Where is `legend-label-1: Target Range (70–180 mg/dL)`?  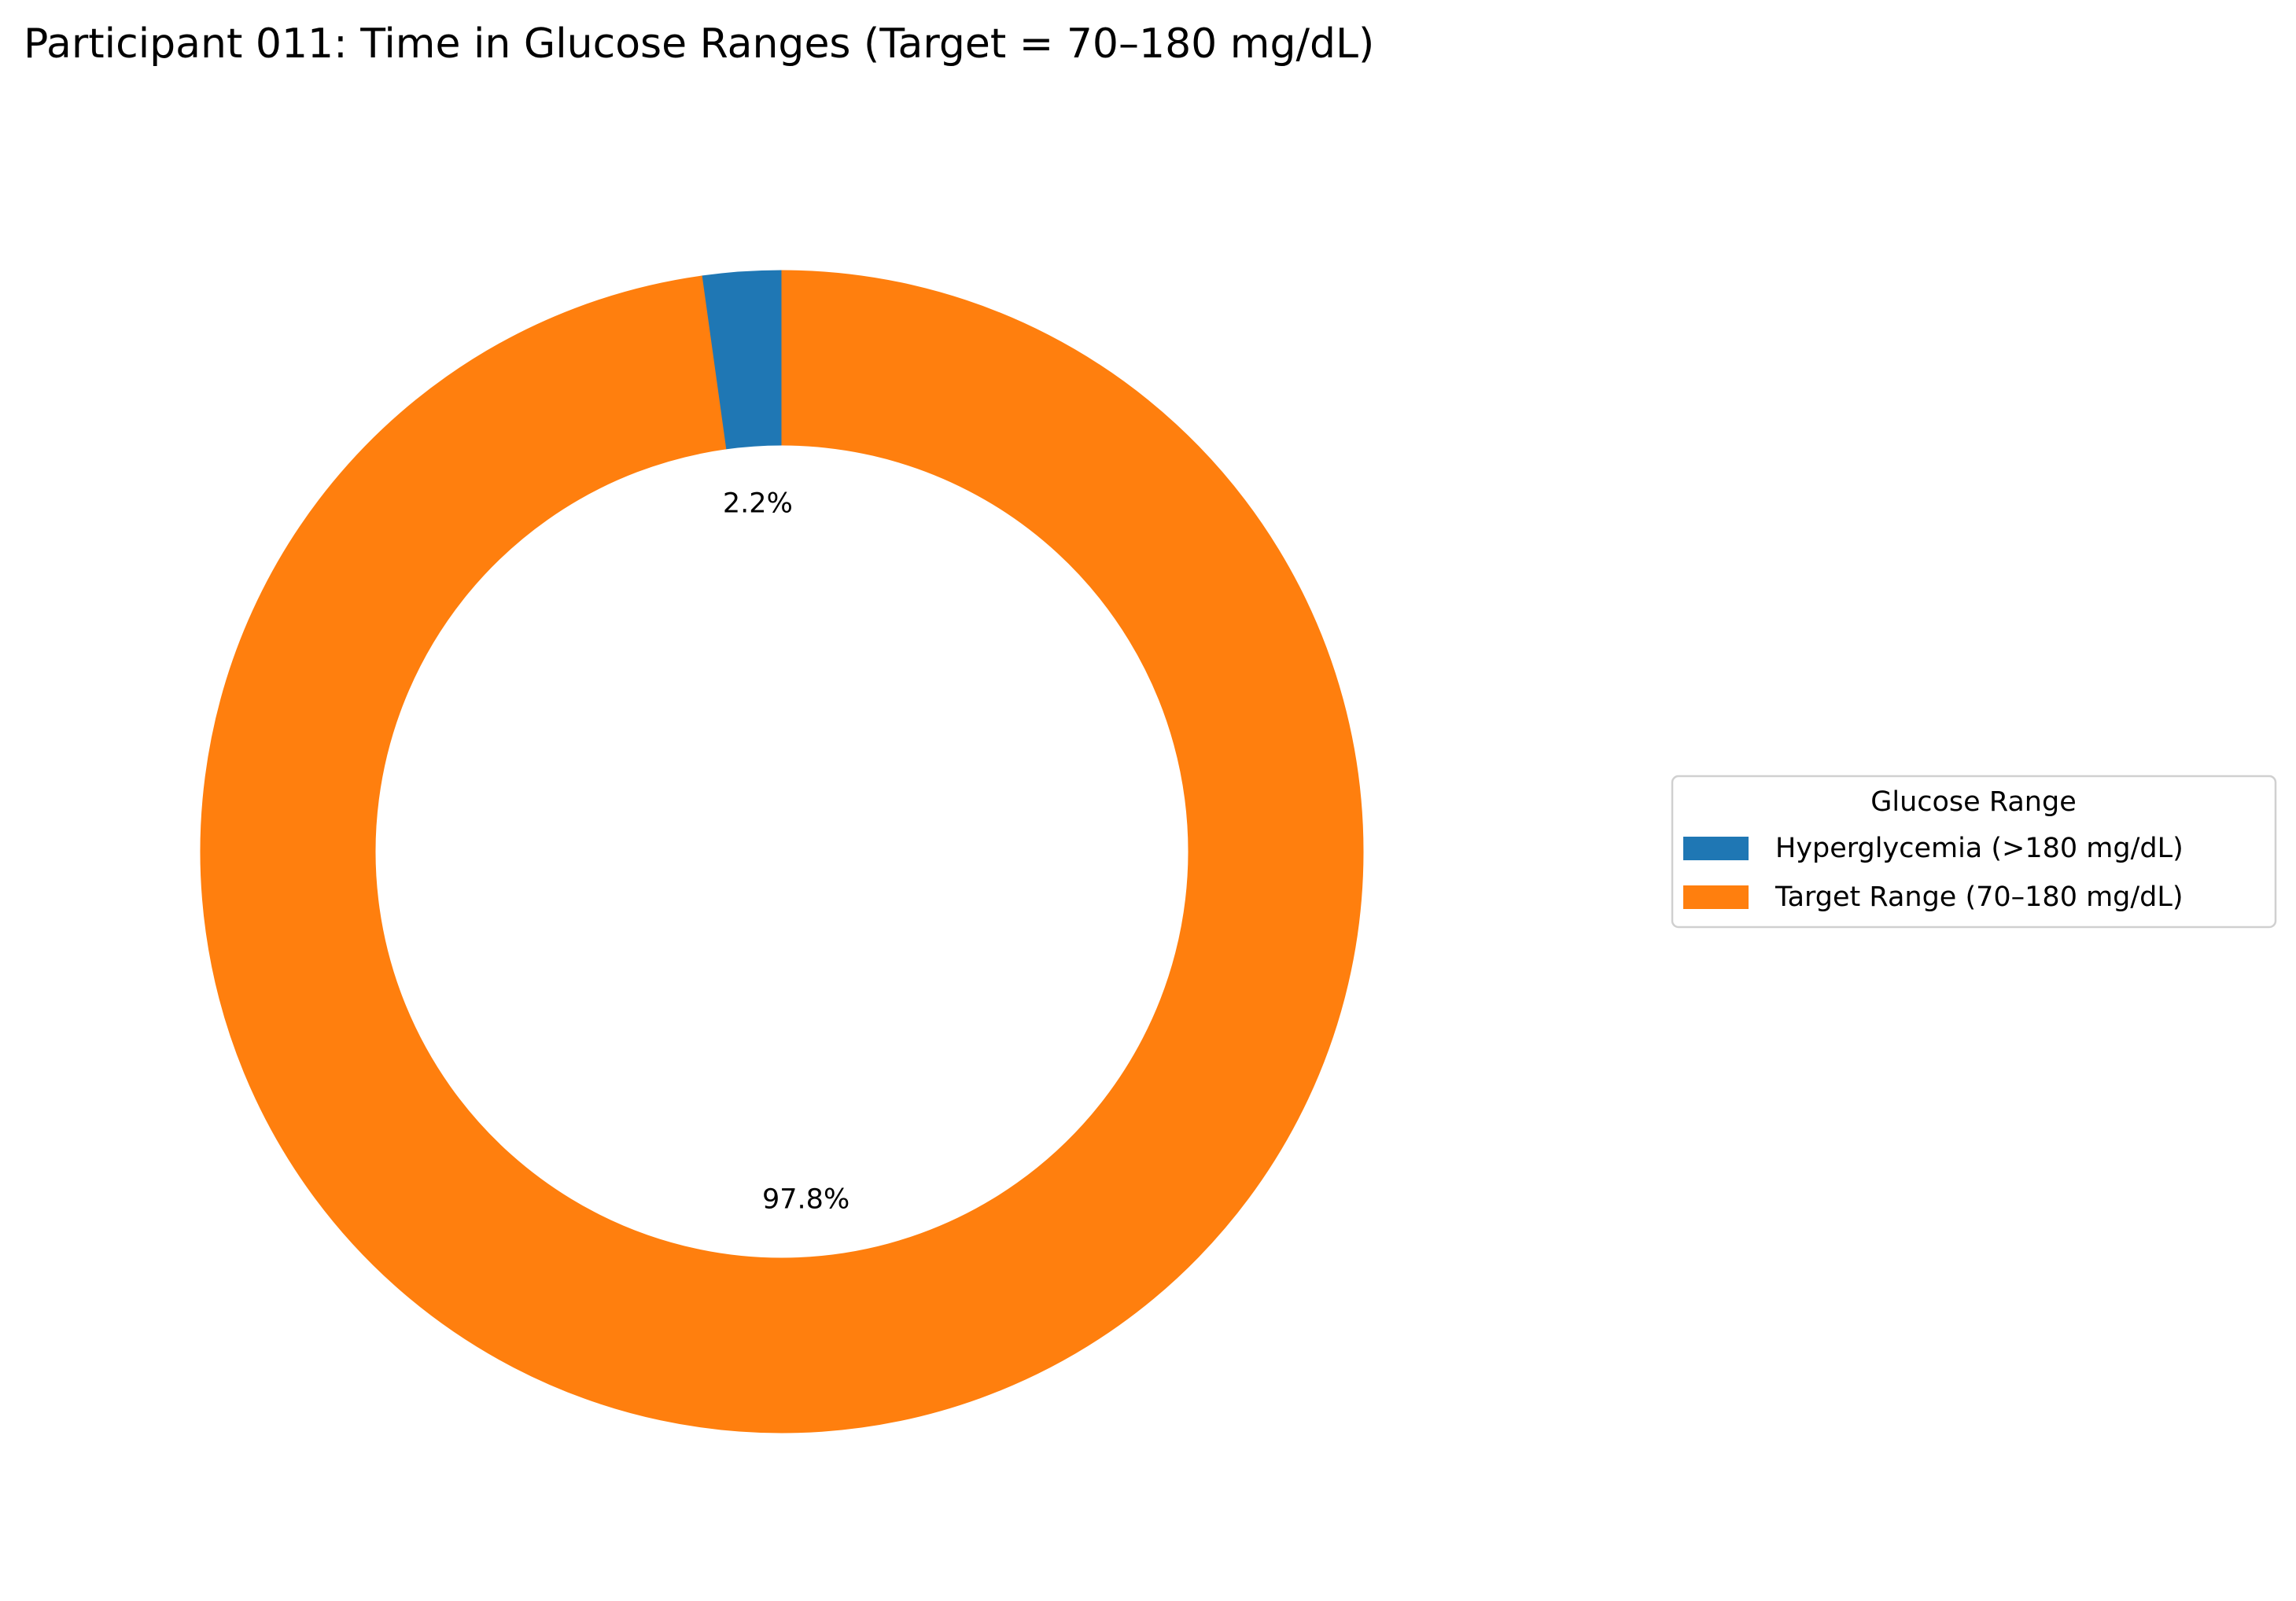
legend-label-1: Target Range (70–180 mg/dL) is located at coordinates (1979, 897).